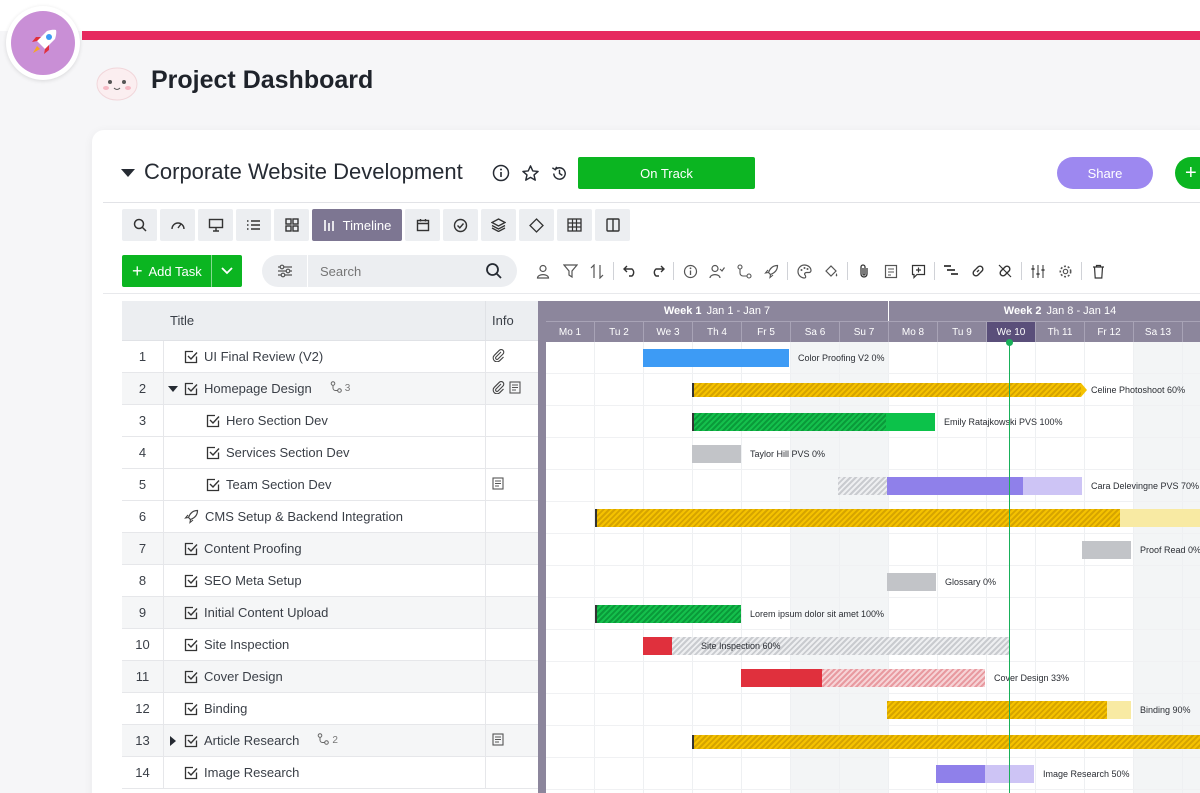  I want to click on sort-icon, so click(597, 271).